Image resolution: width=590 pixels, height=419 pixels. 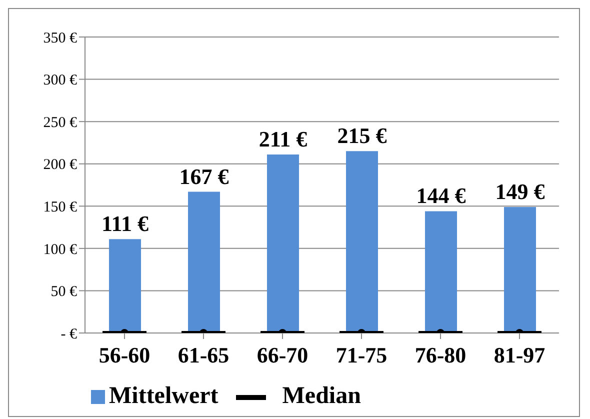 I want to click on y-tick-label: 250 €, so click(x=60, y=122).